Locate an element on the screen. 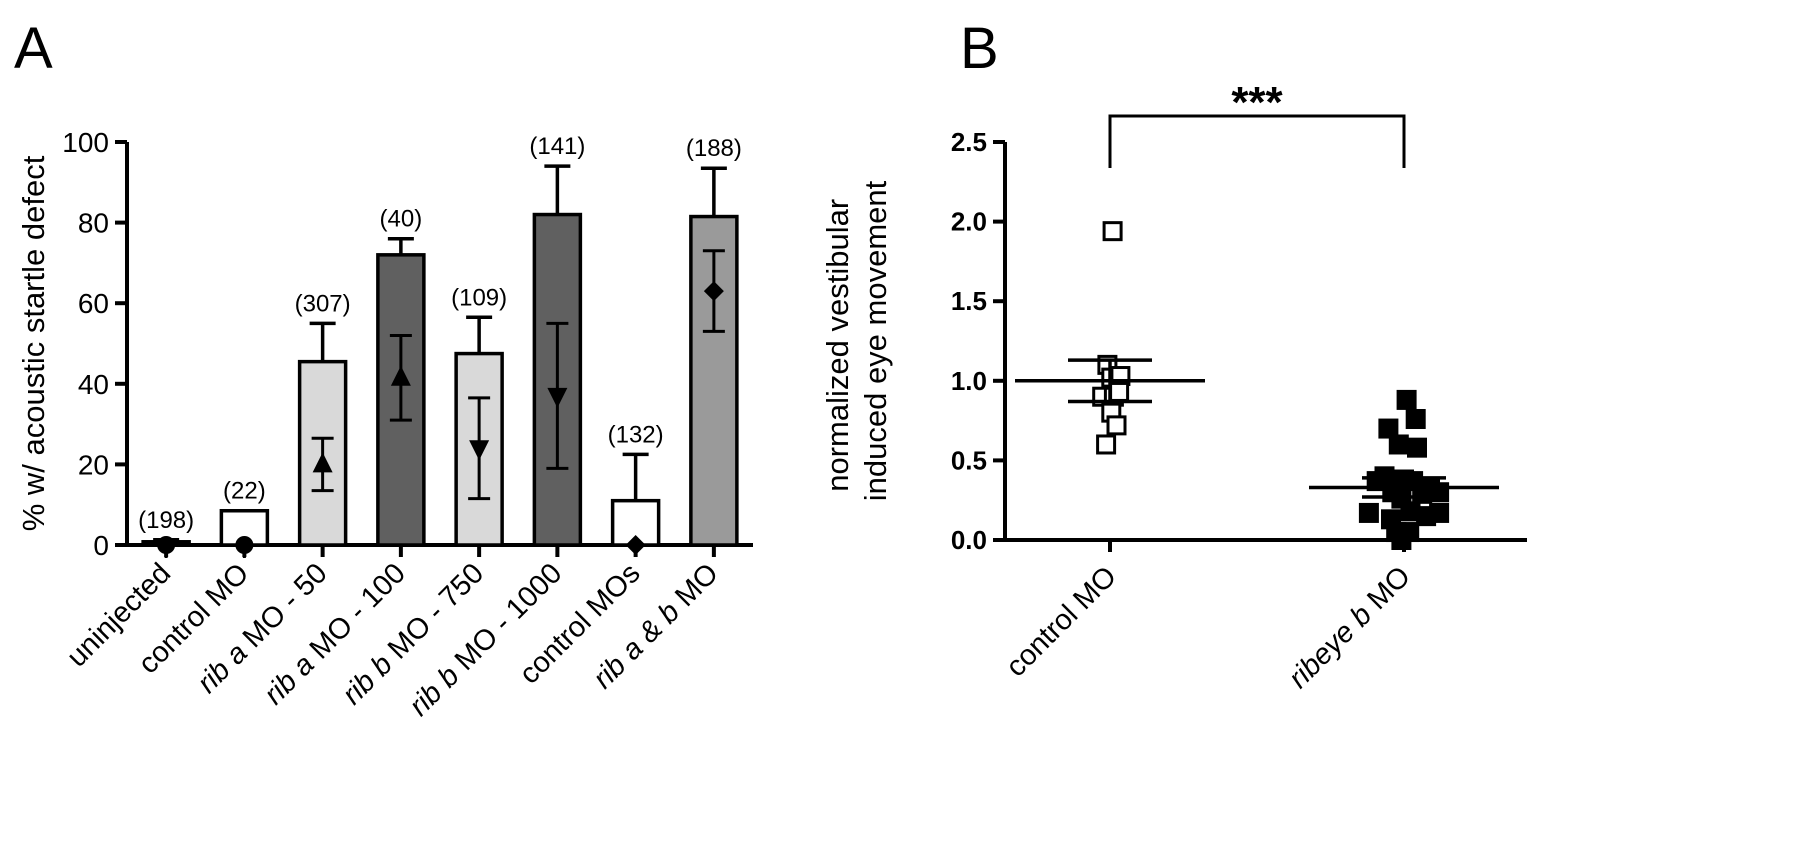 The height and width of the screenshot is (867, 1800). sample-size-label: (109) is located at coordinates (479, 297).